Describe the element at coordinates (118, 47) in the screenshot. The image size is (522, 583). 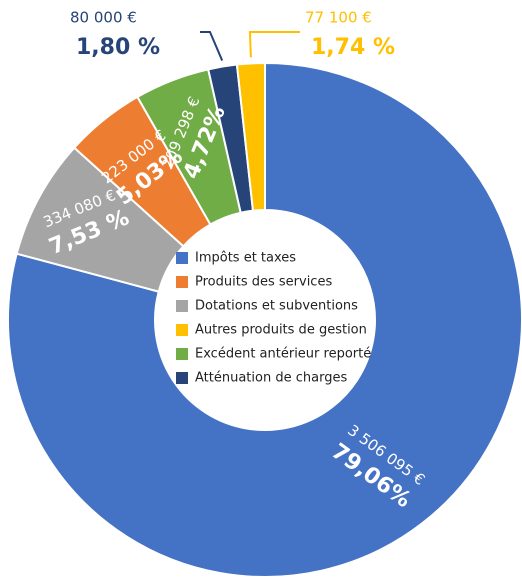
I see `percent-label: 1,80 %` at that location.